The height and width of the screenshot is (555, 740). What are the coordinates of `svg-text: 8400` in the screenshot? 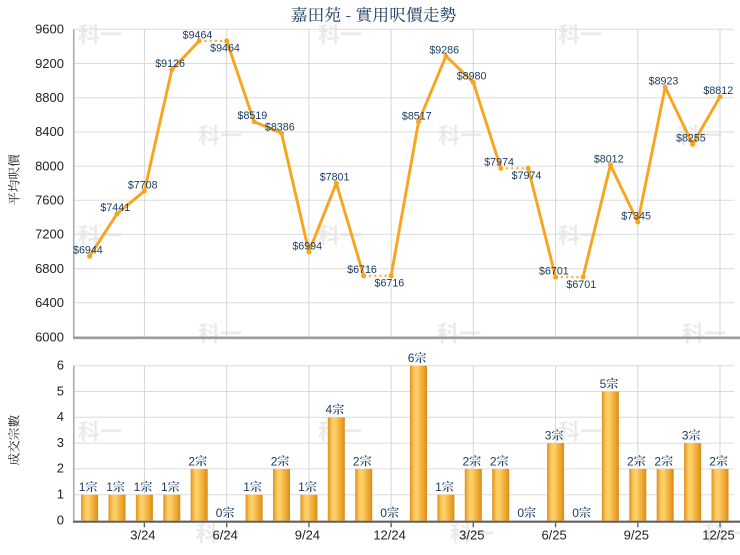 It's located at (49, 131).